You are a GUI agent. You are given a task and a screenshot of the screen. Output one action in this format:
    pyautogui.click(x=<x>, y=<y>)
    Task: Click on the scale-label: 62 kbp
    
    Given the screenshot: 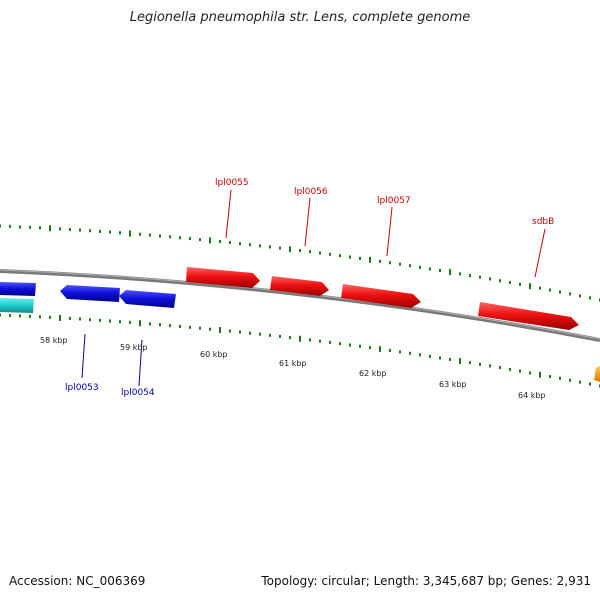 What is the action you would take?
    pyautogui.click(x=373, y=373)
    